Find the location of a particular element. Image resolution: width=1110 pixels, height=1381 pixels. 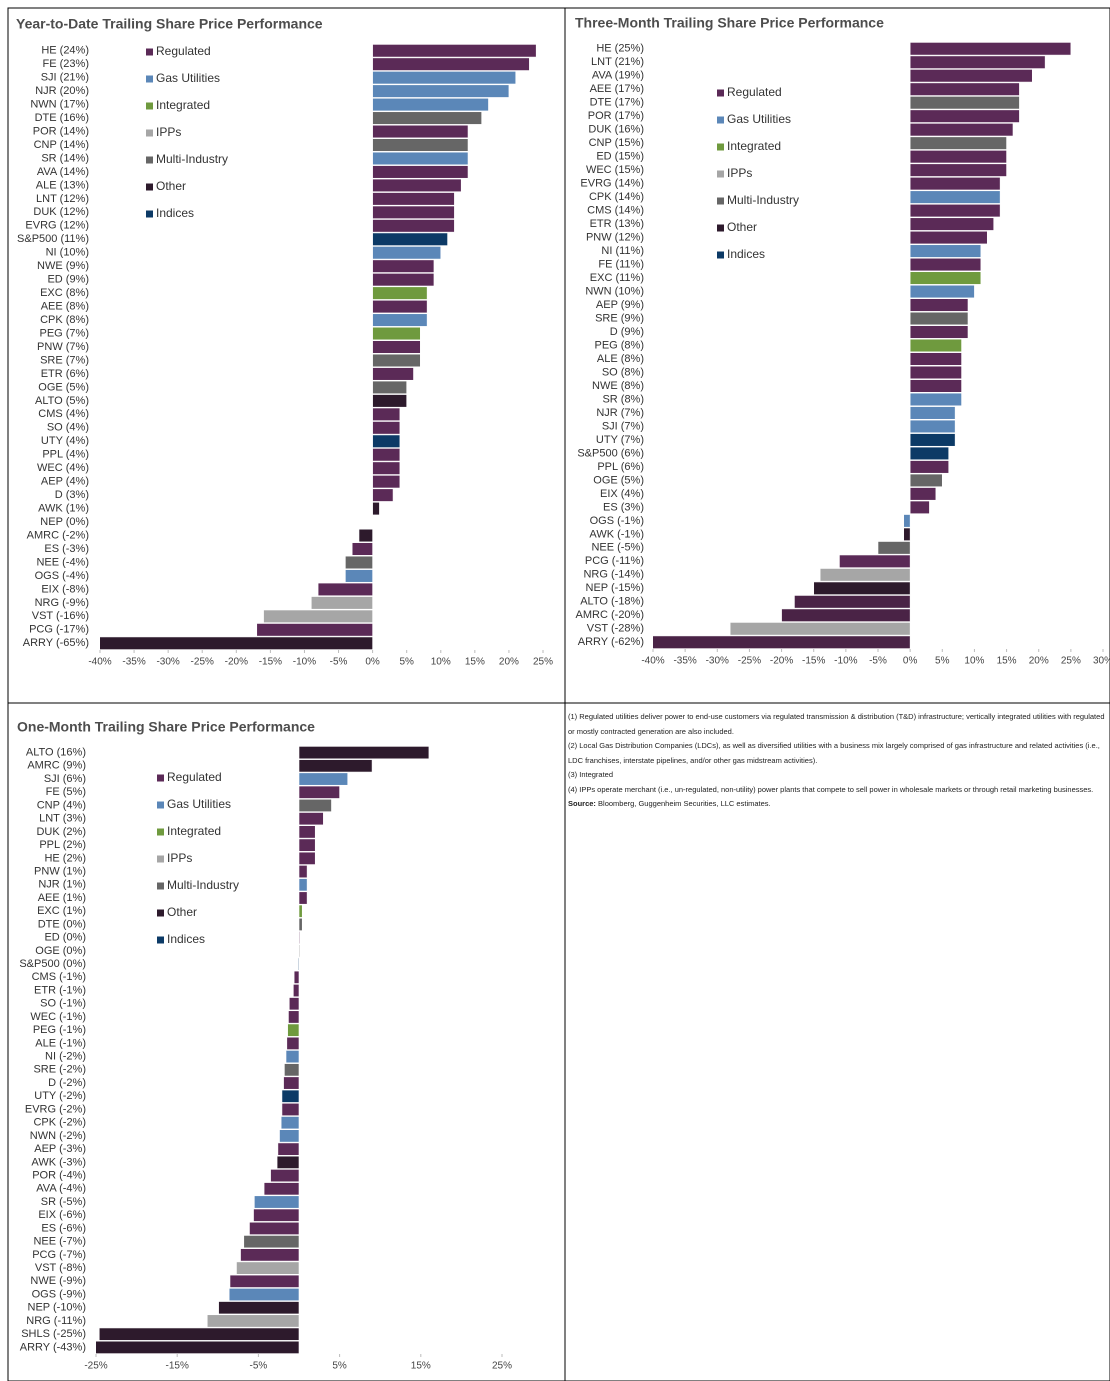

category-label: OGE (0%) is located at coordinates (60, 951).